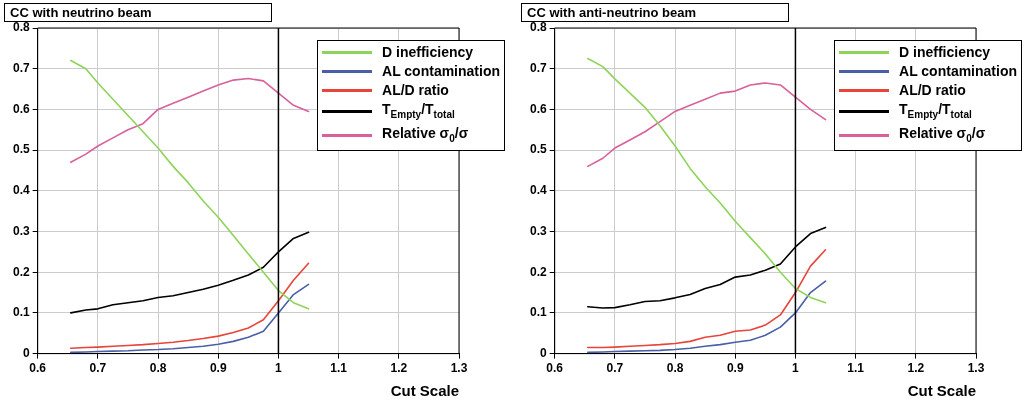 Image resolution: width=1034 pixels, height=409 pixels. I want to click on chart-title: CC with anti-neutrino beam, so click(655, 12).